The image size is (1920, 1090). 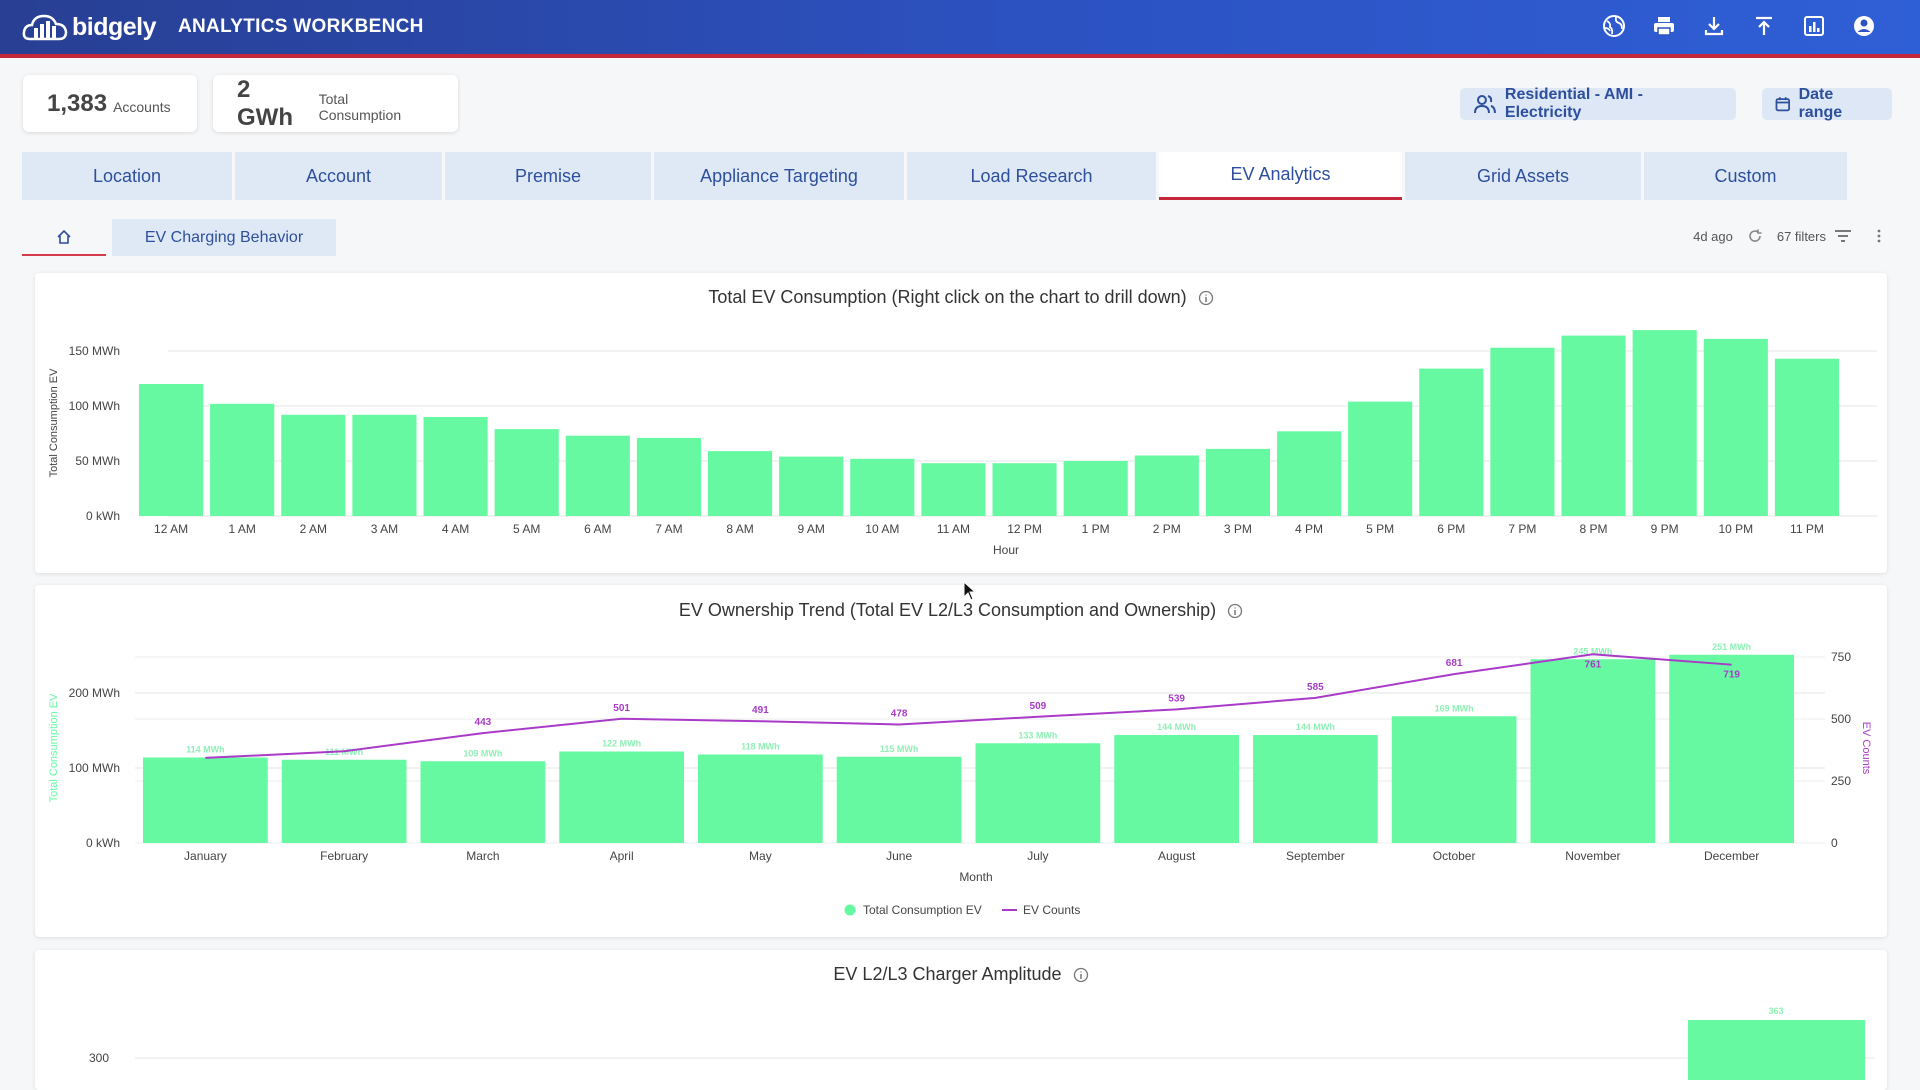 What do you see at coordinates (953, 529) in the screenshot?
I see `x-tick-label: 11 AM` at bounding box center [953, 529].